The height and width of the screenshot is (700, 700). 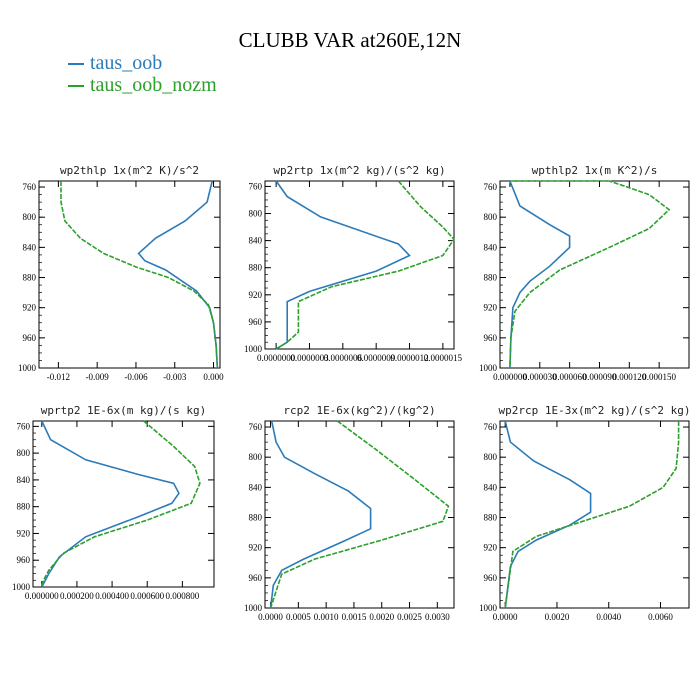 I want to click on x-tick-label: 0.0010, so click(x=326, y=617).